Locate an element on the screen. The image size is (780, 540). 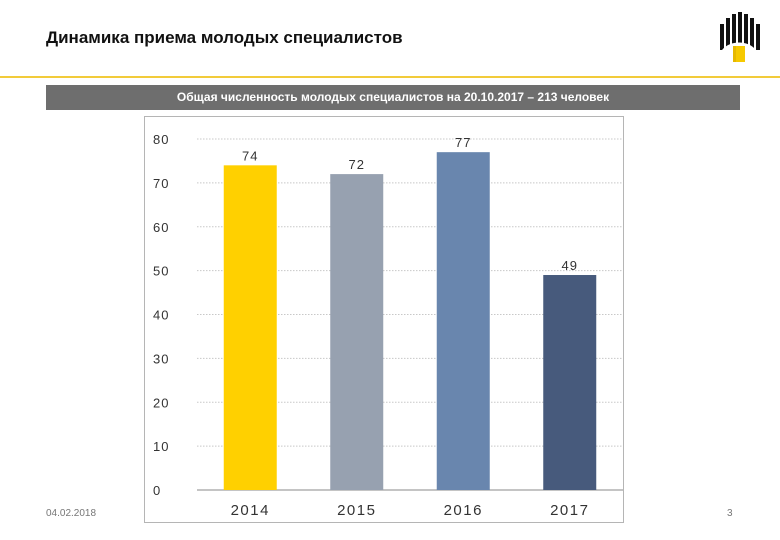
y-tick-label: 30 is located at coordinates (161, 358).